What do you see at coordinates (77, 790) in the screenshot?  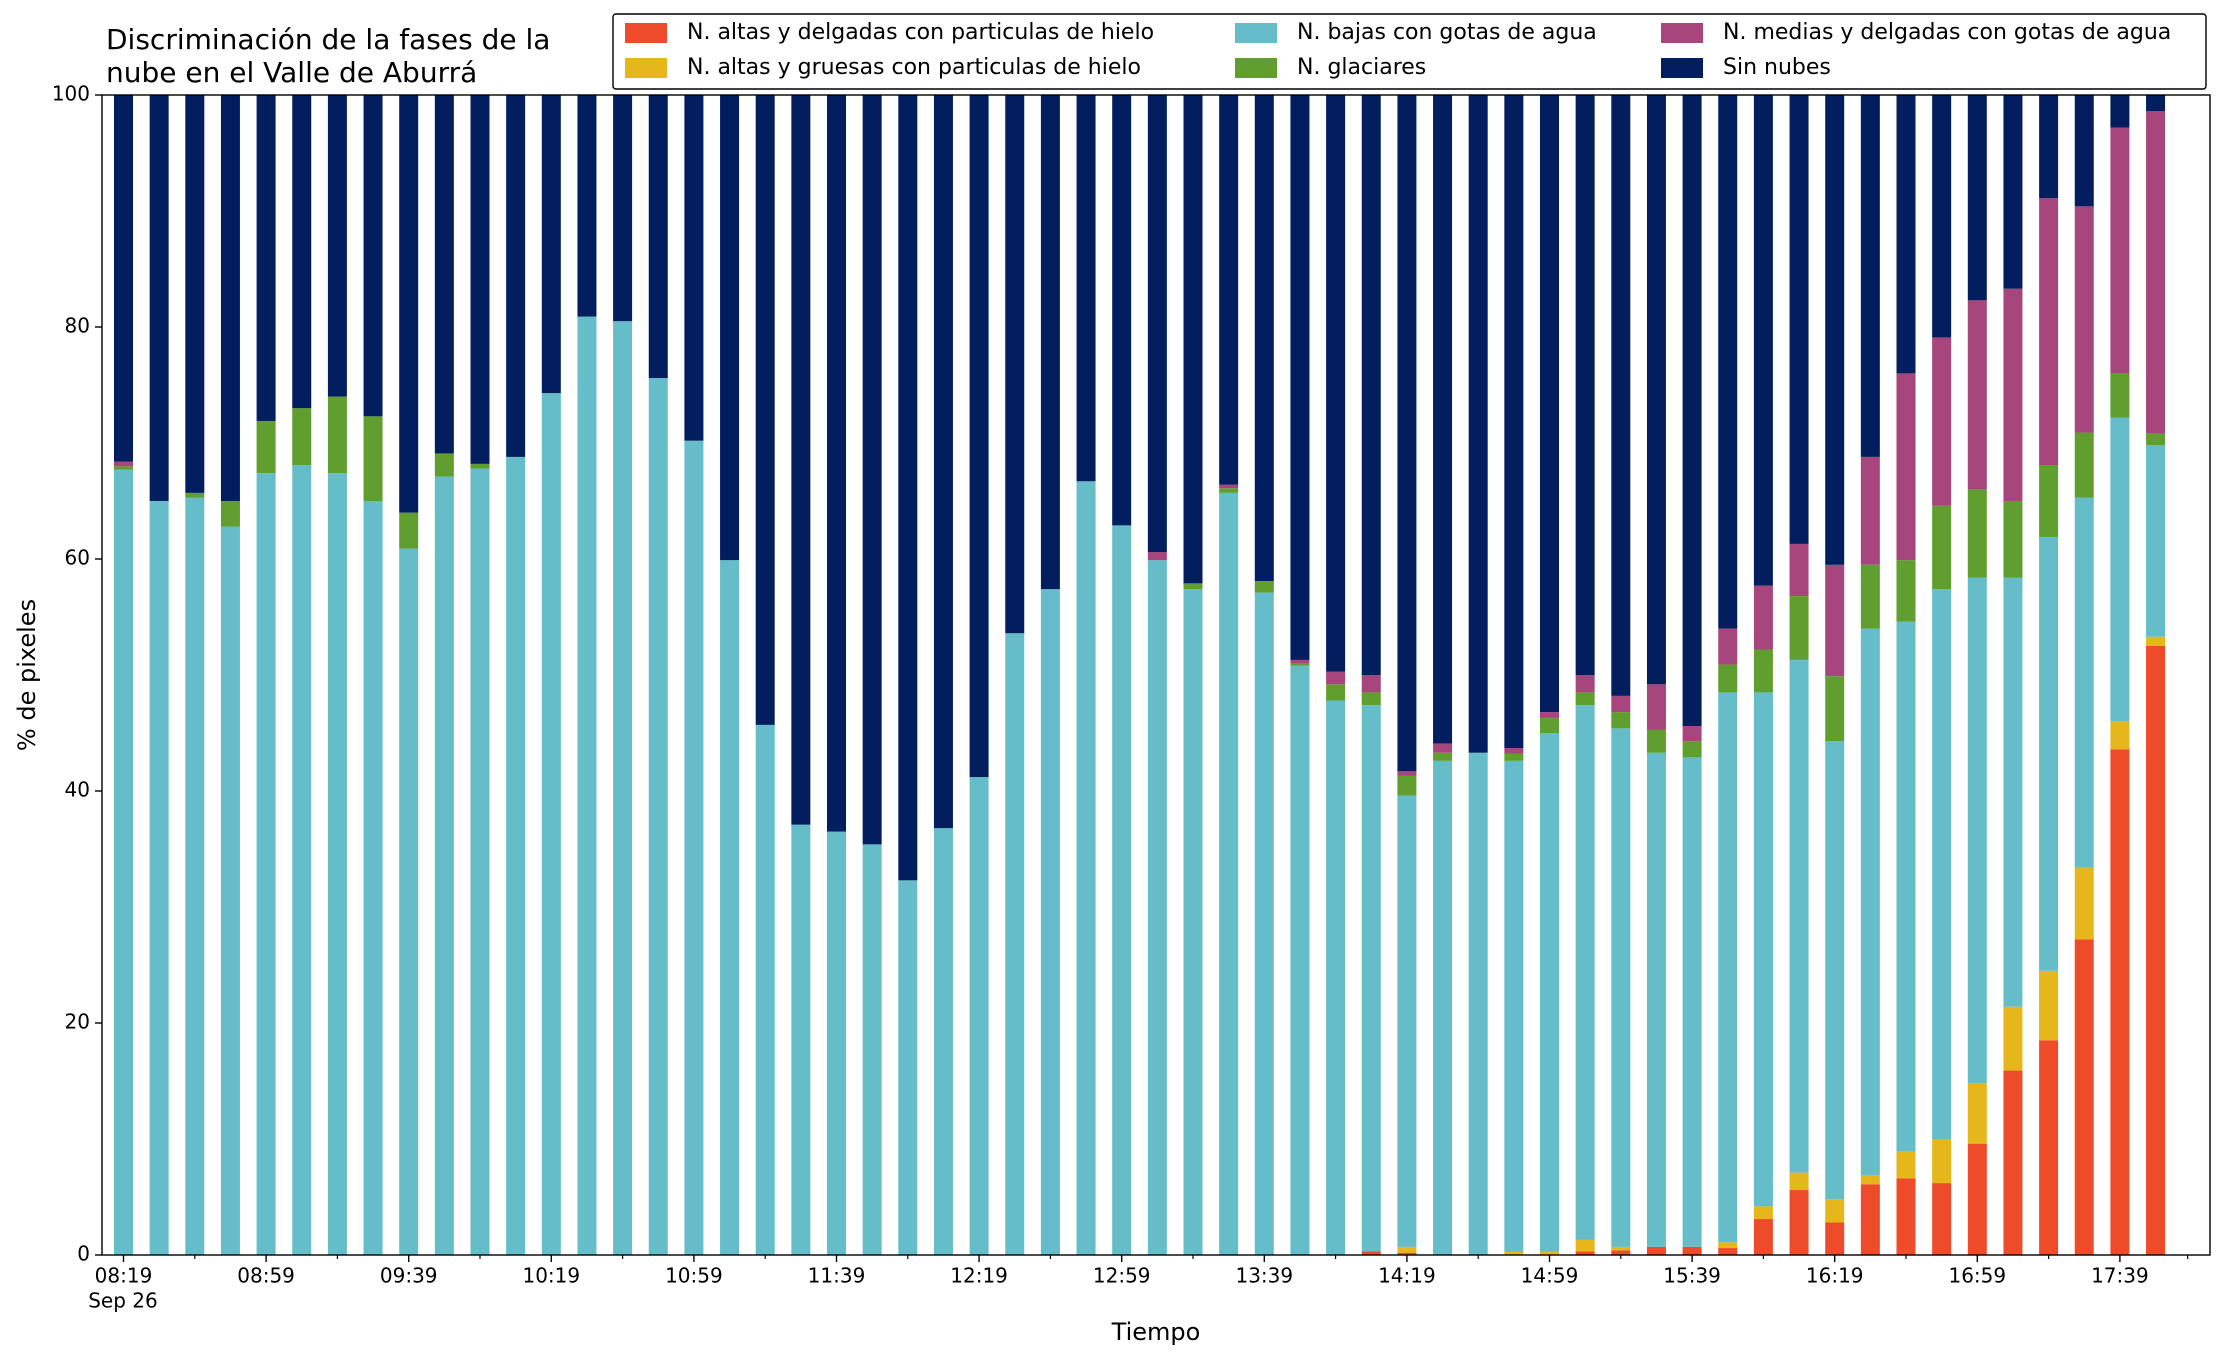 I see `y-tick-label: 40` at bounding box center [77, 790].